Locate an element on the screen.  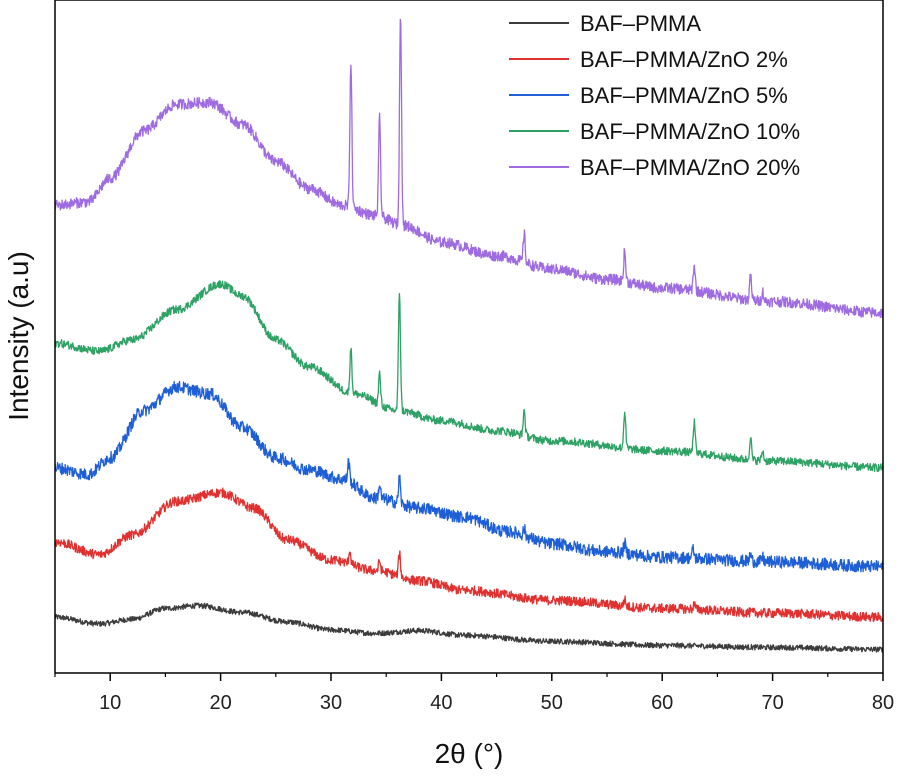
x-tick-label: 60 is located at coordinates (662, 703).